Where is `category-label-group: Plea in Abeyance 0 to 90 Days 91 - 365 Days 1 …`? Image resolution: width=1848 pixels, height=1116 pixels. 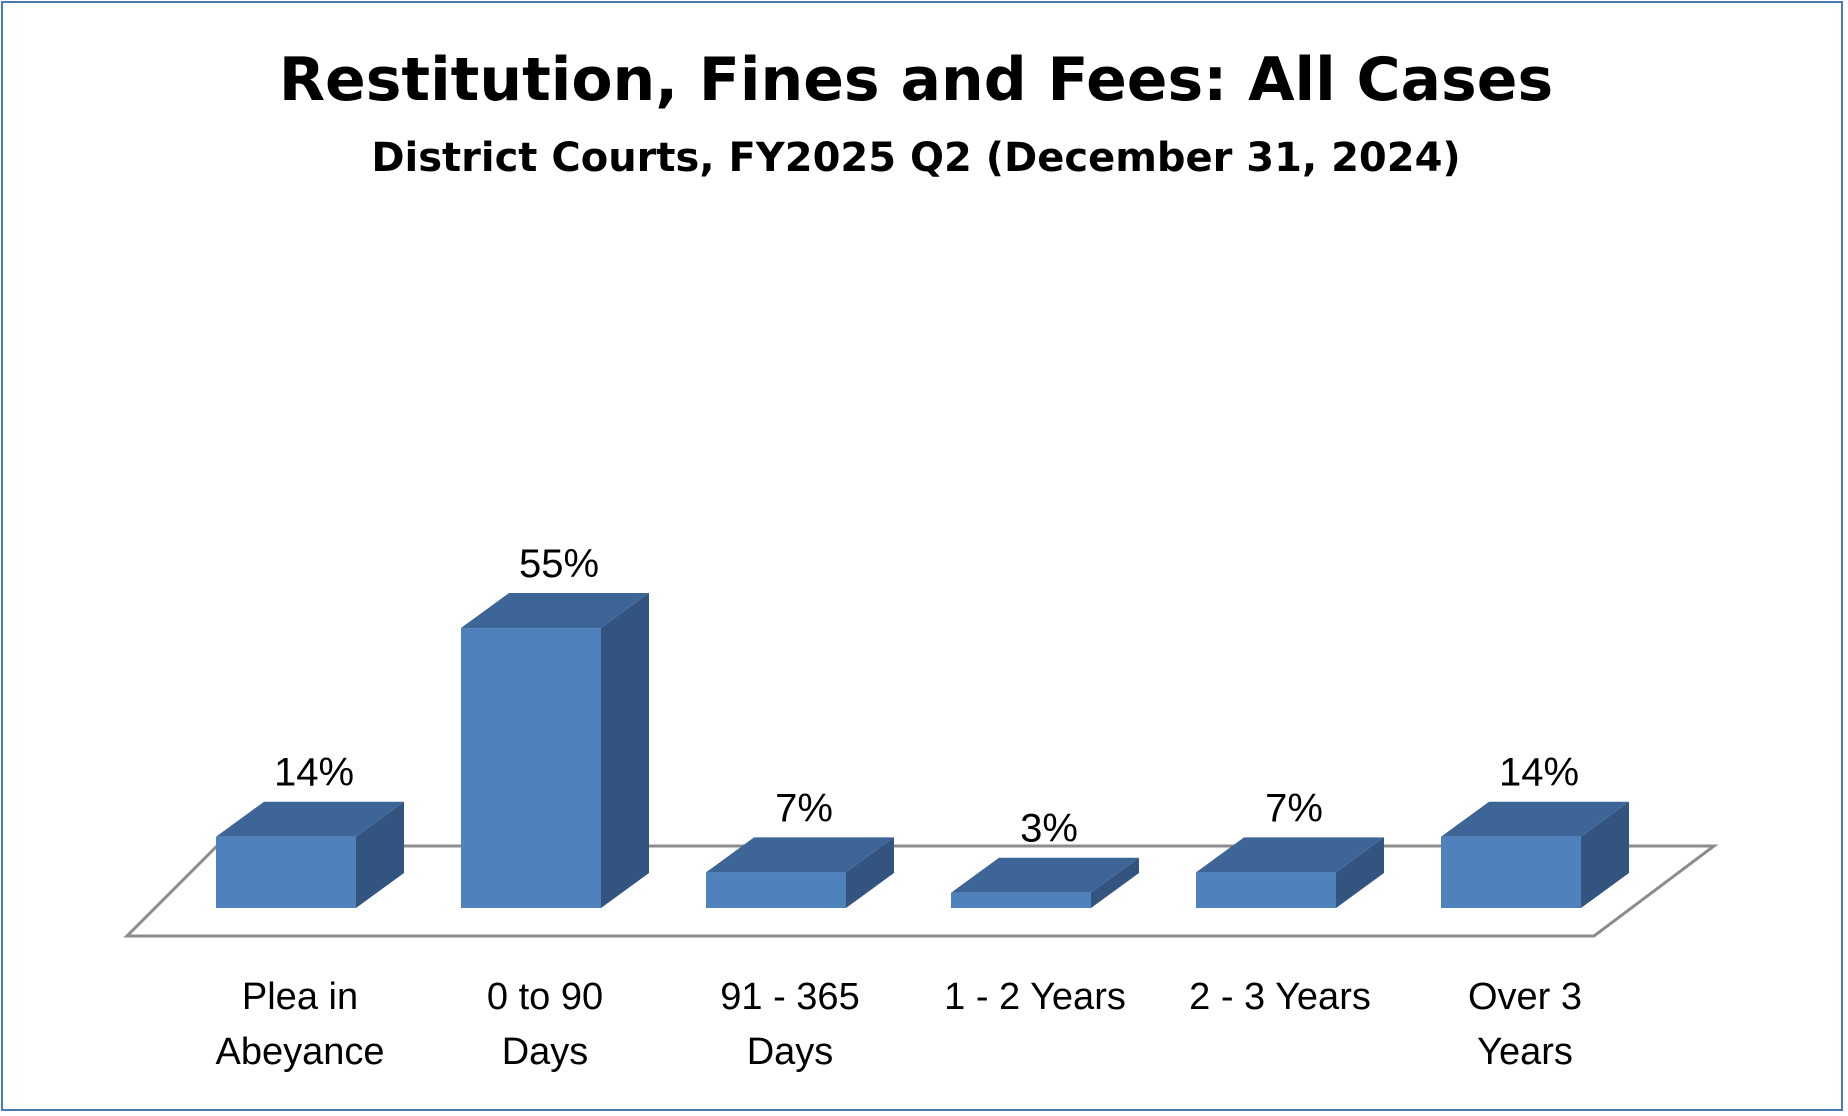
category-label-group: Plea in Abeyance 0 to 90 Days 91 - 365 Days 1 … is located at coordinates (898, 1024).